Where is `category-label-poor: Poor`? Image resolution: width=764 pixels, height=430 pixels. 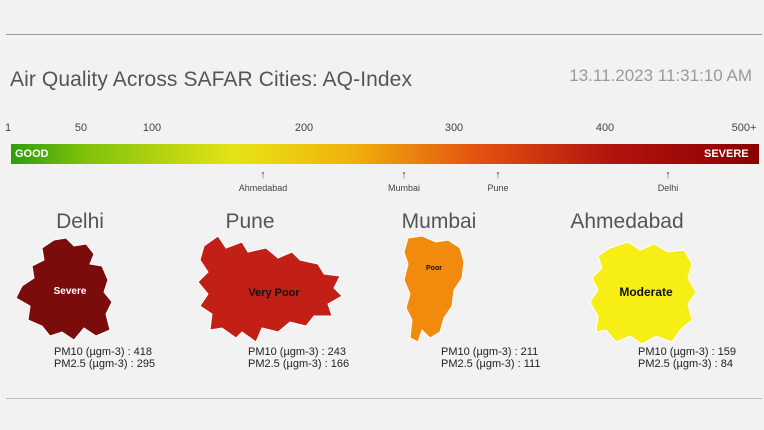 category-label-poor: Poor is located at coordinates (434, 268).